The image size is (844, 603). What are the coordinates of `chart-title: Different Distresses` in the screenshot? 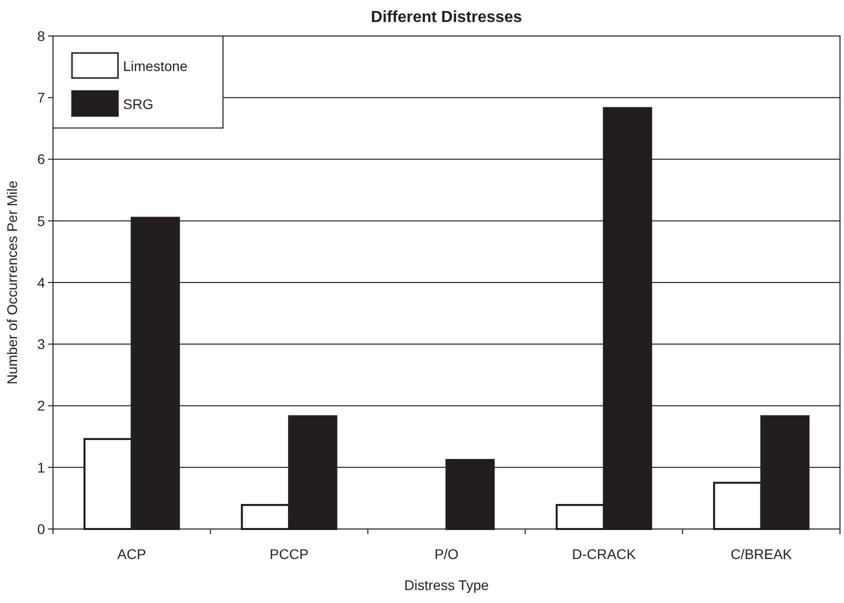 It's located at (446, 17).